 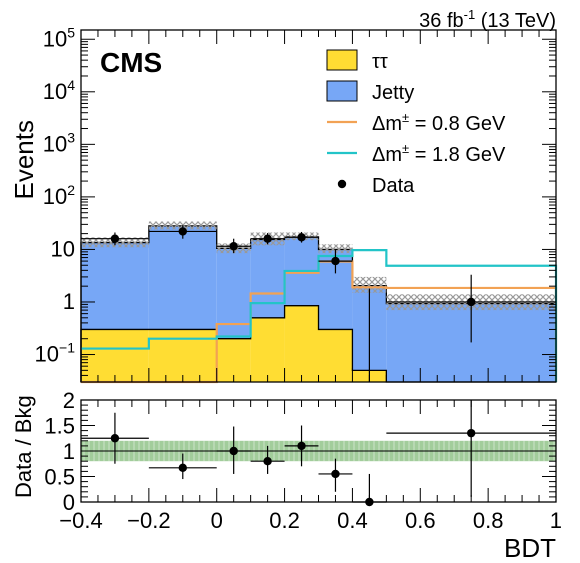 What do you see at coordinates (488, 520) in the screenshot?
I see `x-tick-label: 0.8` at bounding box center [488, 520].